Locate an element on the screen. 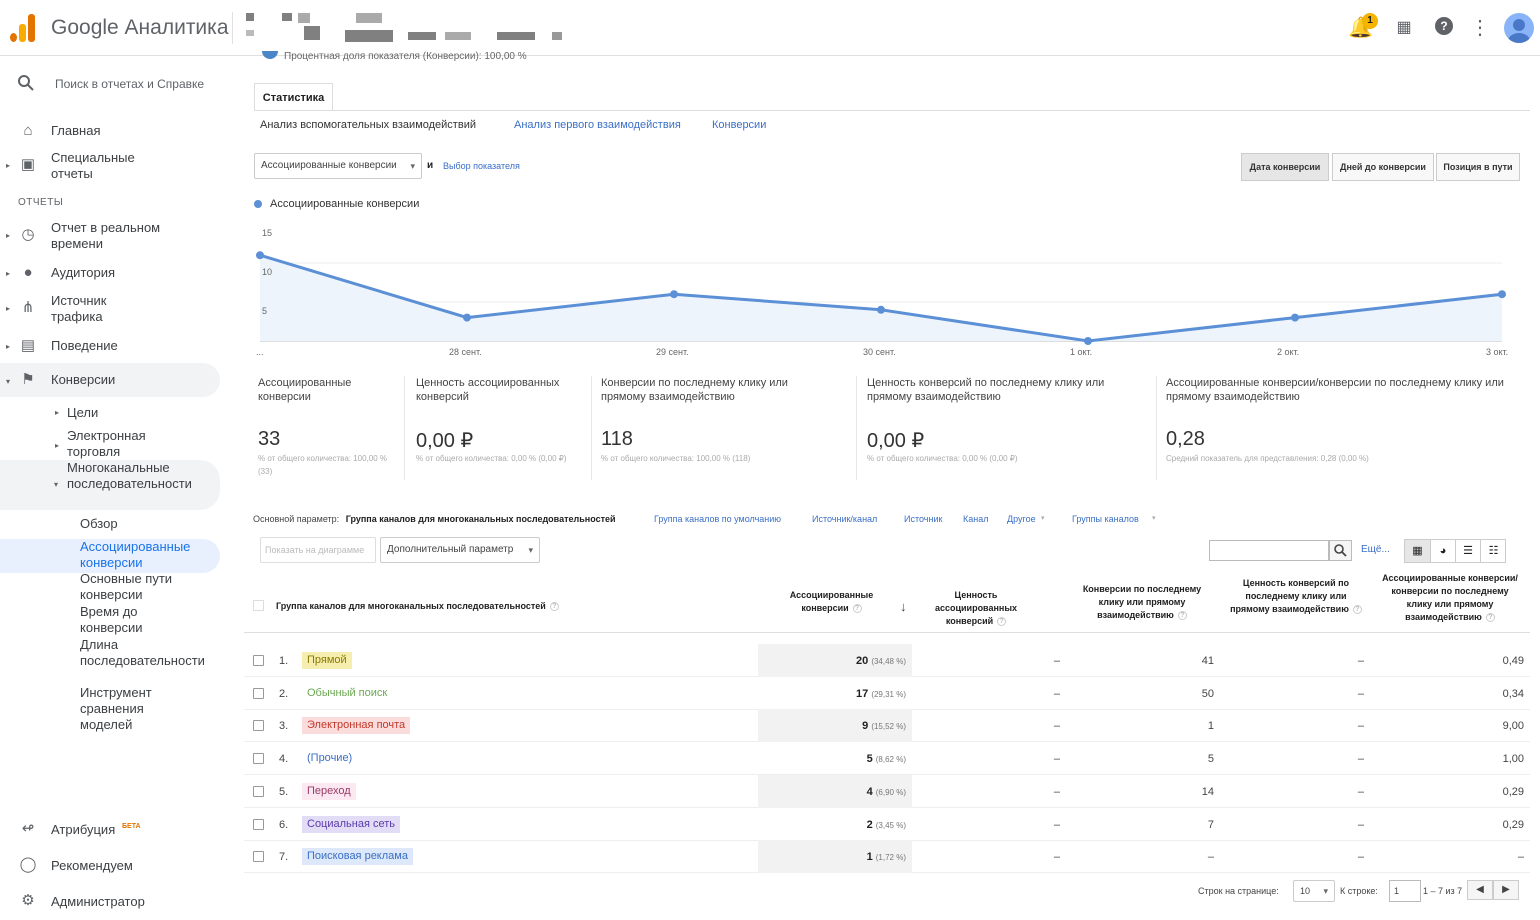 The image size is (1540, 920). dimension-other: Другое is located at coordinates (1021, 519).